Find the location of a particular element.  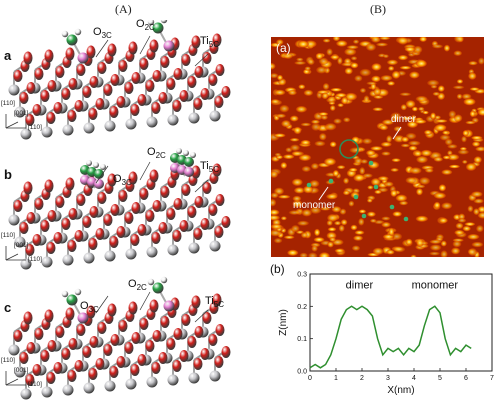

dimer-circle is located at coordinates (349, 149).